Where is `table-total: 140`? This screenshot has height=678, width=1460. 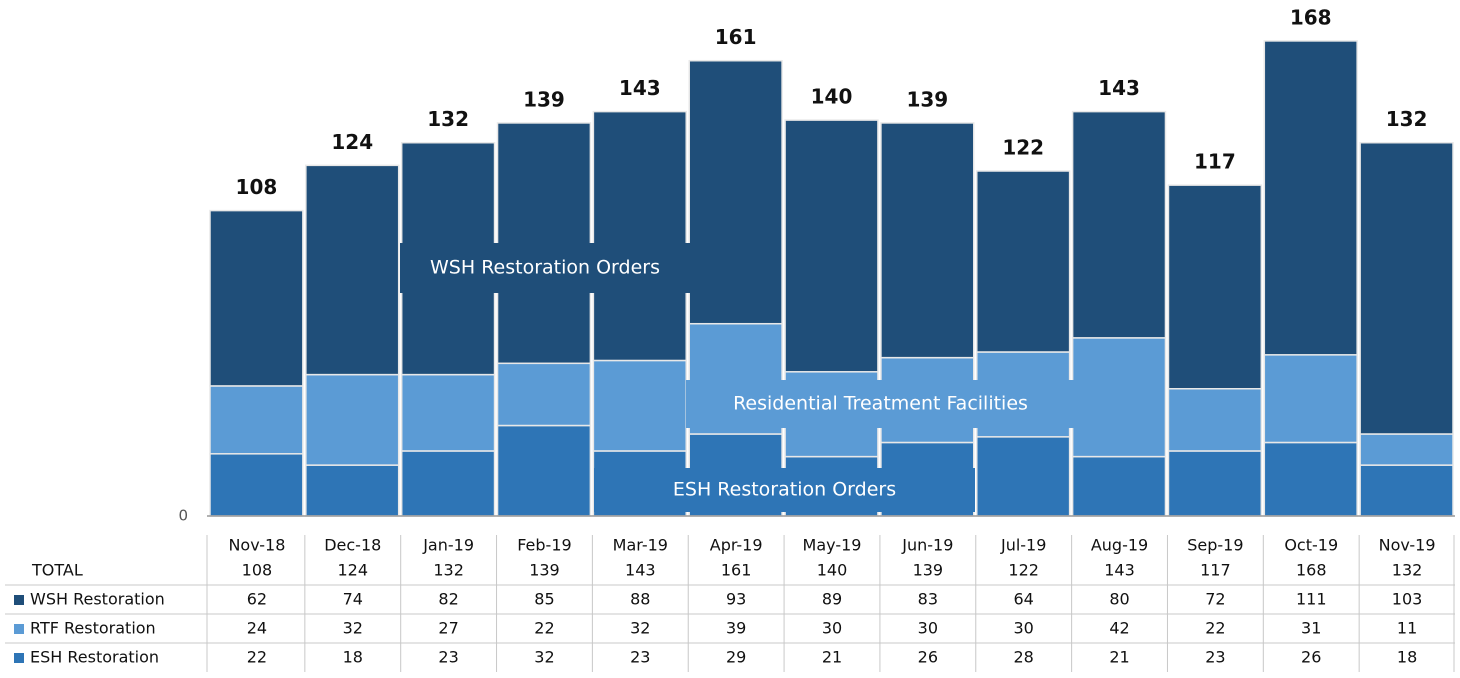
table-total: 140 is located at coordinates (832, 570).